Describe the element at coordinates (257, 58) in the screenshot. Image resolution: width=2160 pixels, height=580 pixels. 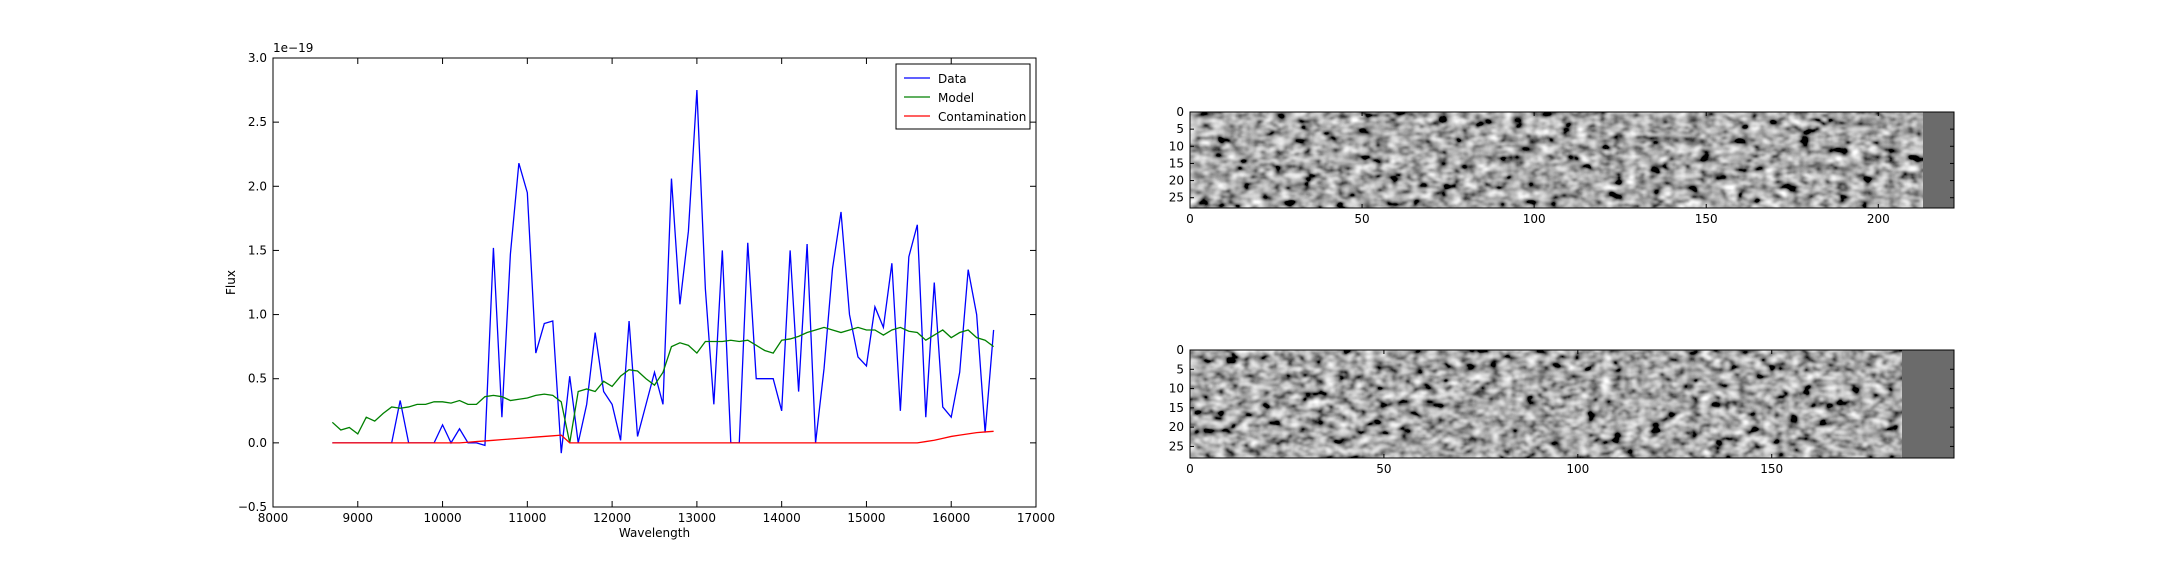
I see `y-tick-label: 3.0` at that location.